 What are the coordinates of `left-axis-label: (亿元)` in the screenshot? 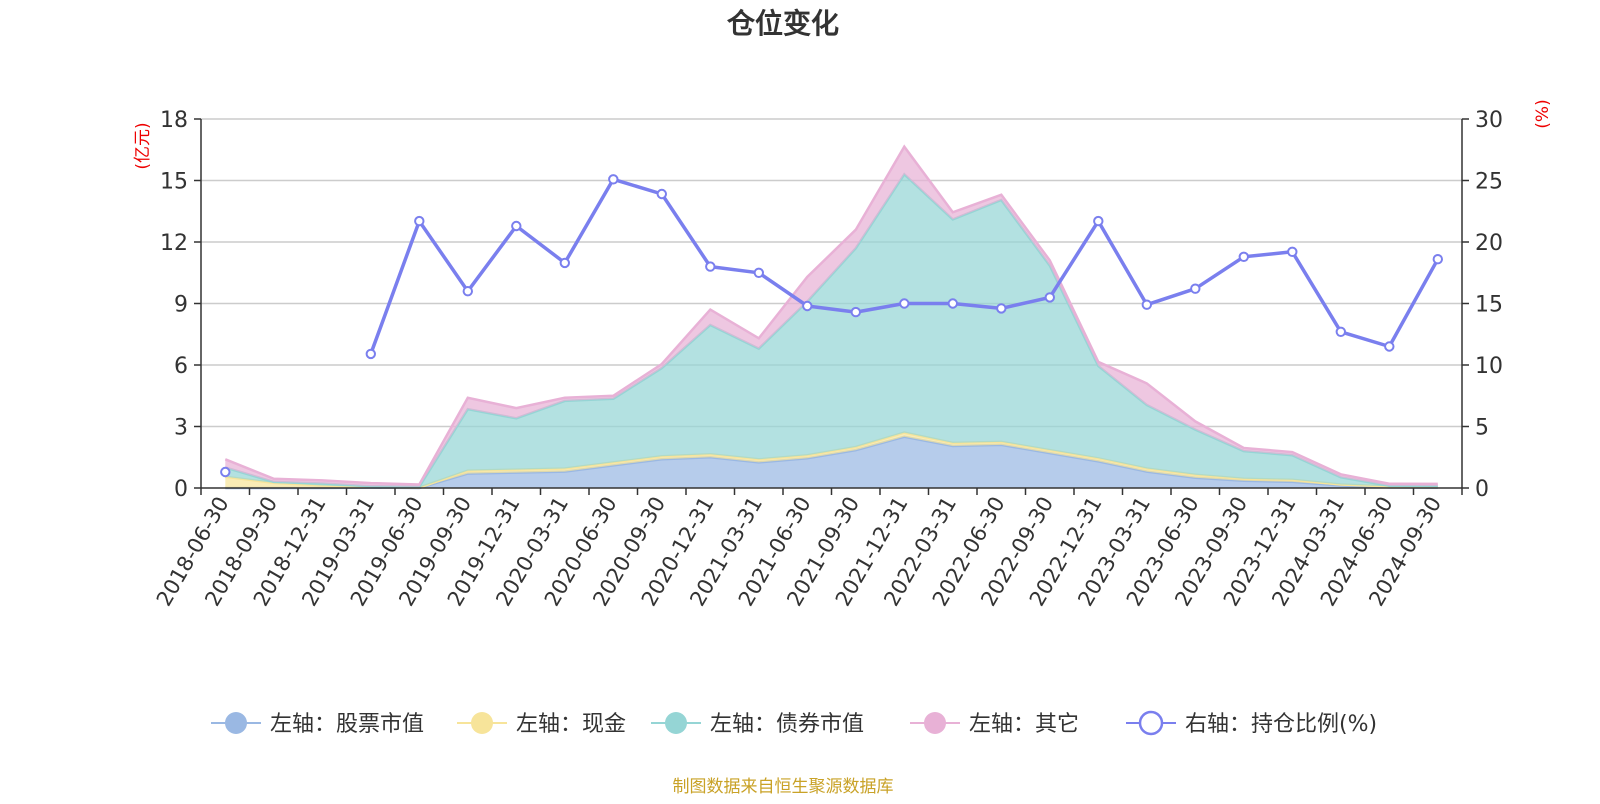 It's located at (143, 145).